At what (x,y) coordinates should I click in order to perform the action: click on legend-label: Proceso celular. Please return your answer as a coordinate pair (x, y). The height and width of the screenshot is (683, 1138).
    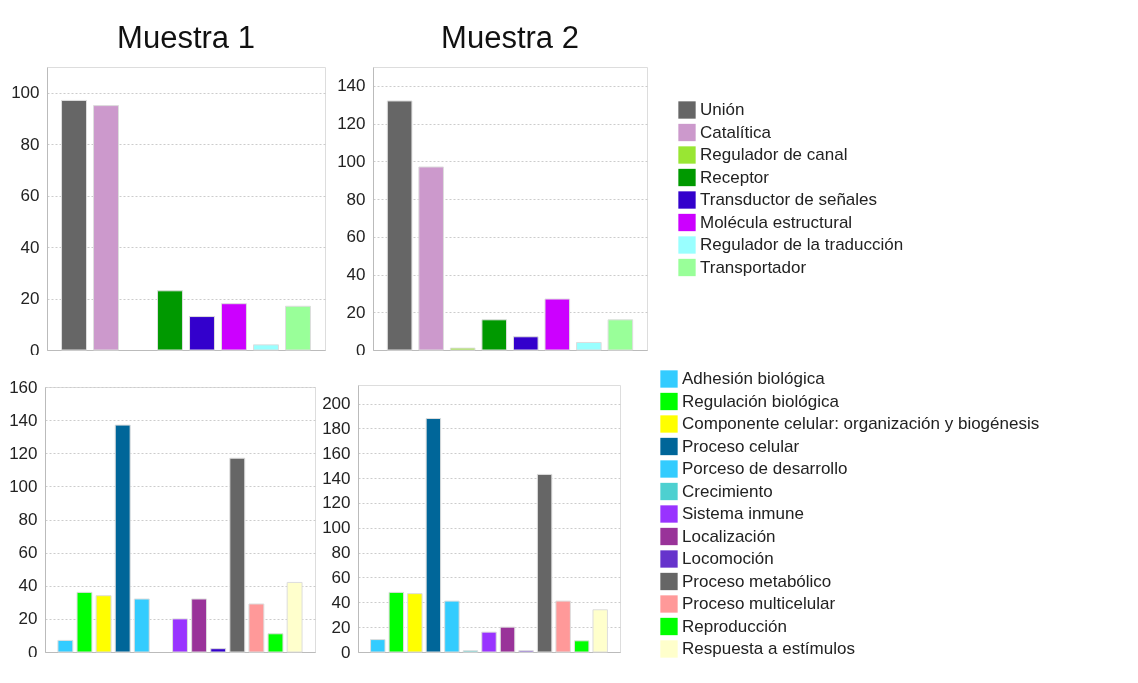
    Looking at the image, I should click on (741, 446).